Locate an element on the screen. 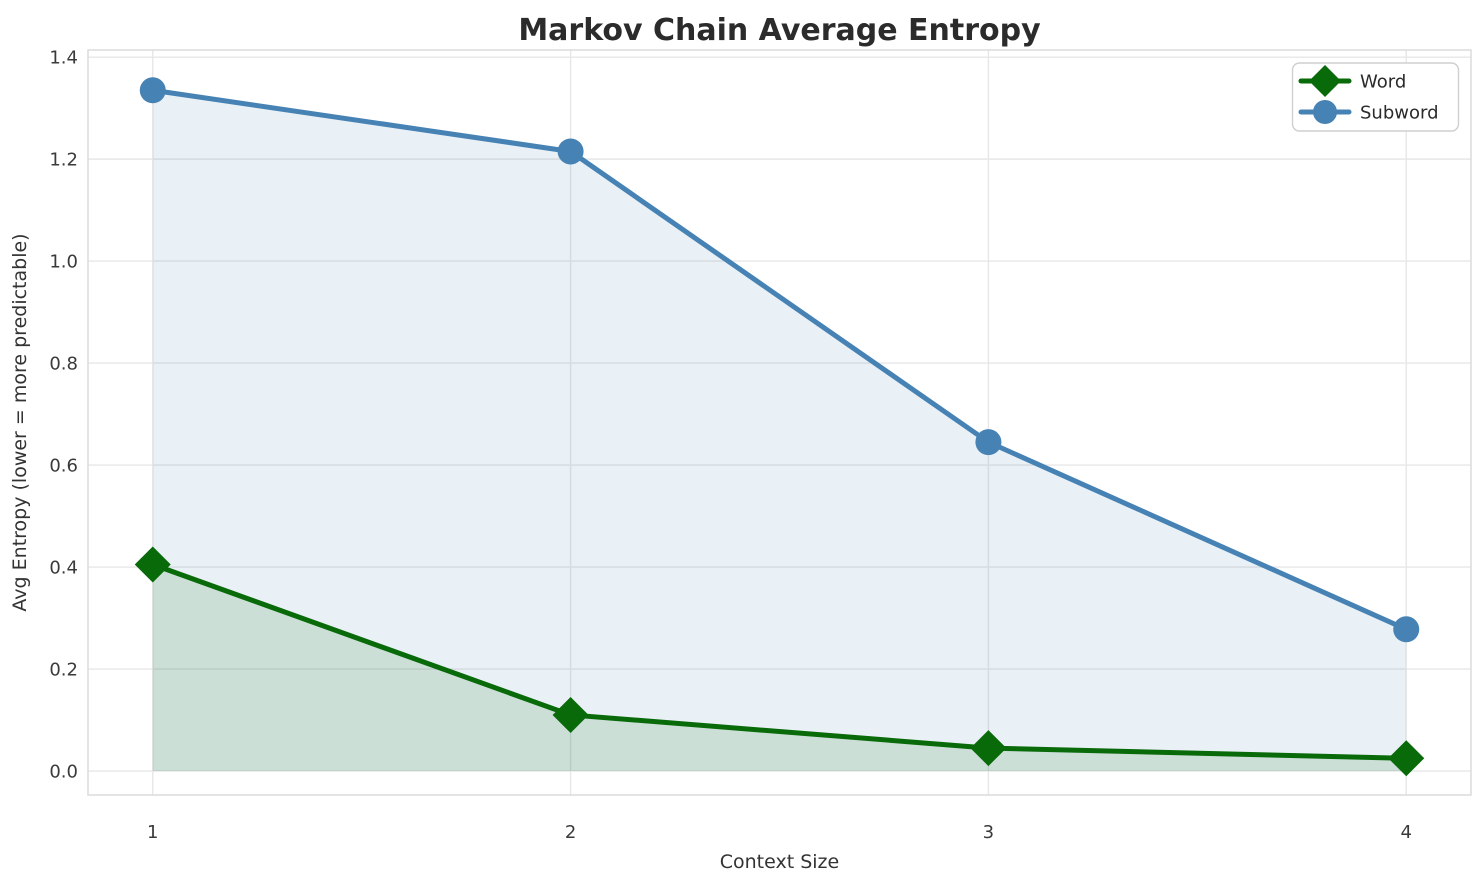  y-tick-labels: 0.0 0.2 0.4 0.6 0.8 1.0 1.2 1.4 is located at coordinates (63, 415).